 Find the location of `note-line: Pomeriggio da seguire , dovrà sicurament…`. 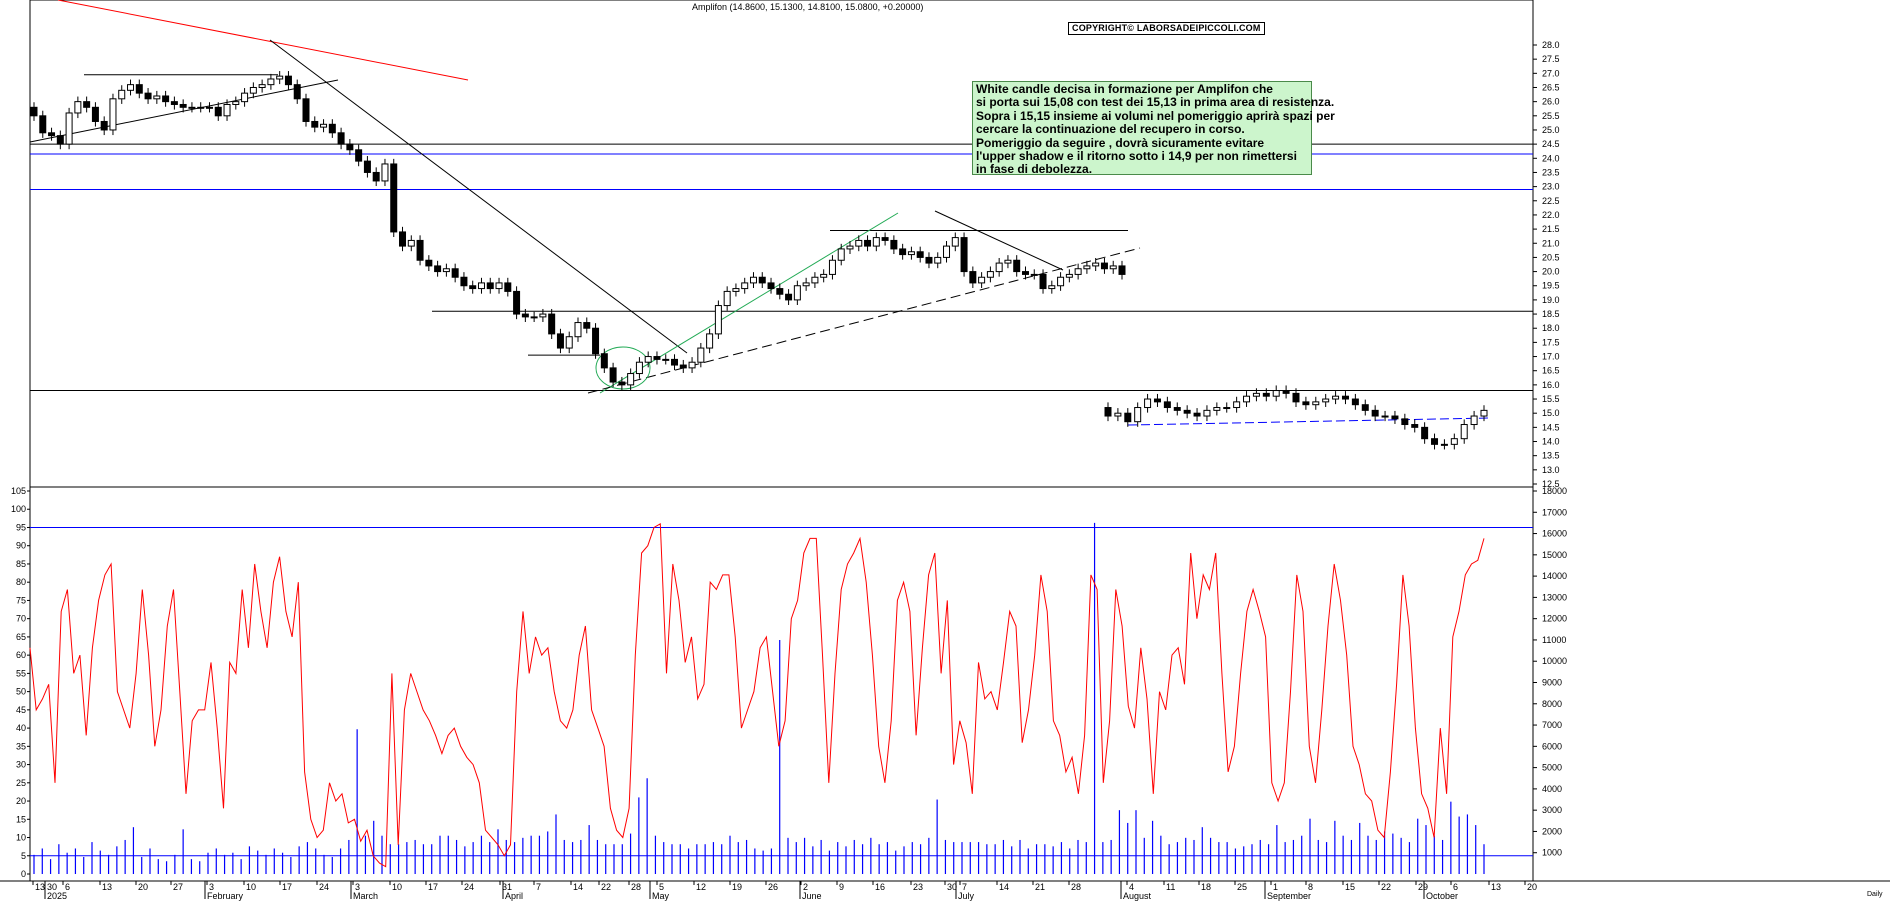

note-line: Pomeriggio da seguire , dovrà sicurament… is located at coordinates (1120, 142).